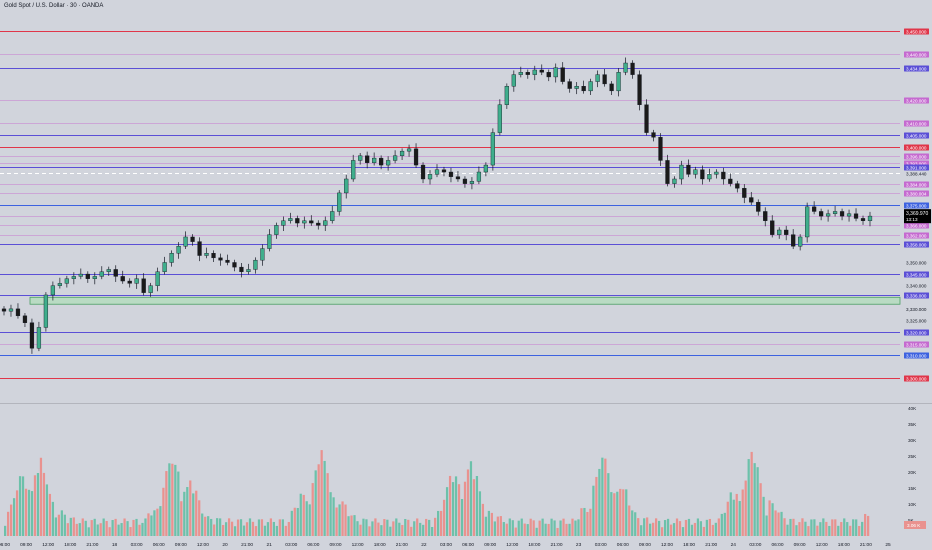  What do you see at coordinates (916, 226) in the screenshot?
I see `level-label: 3,366.000` at bounding box center [916, 226].